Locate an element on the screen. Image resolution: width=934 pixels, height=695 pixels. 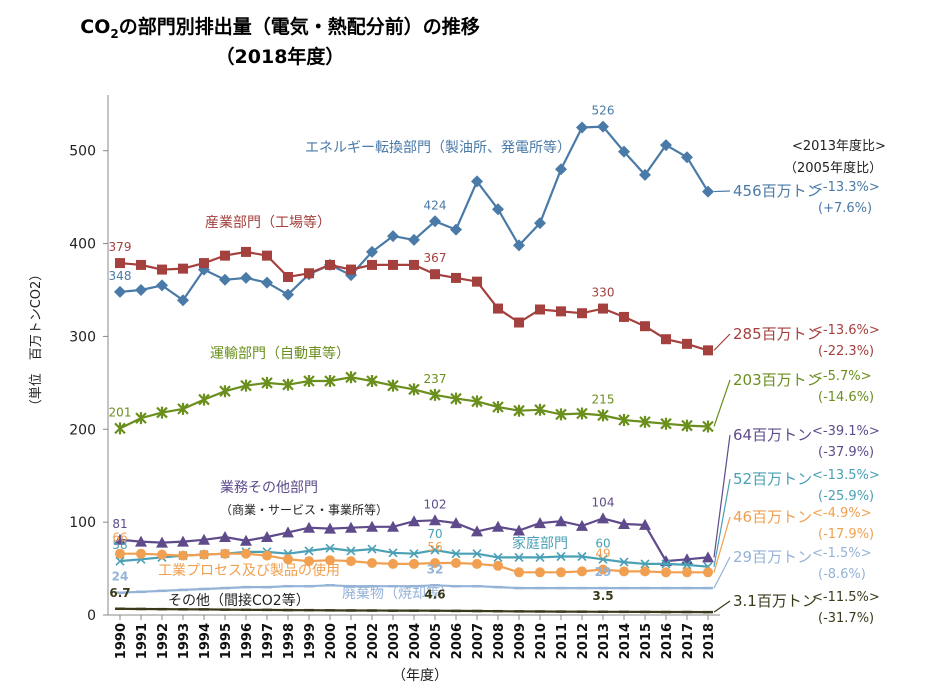
data-label: 56 is located at coordinates (434, 547).